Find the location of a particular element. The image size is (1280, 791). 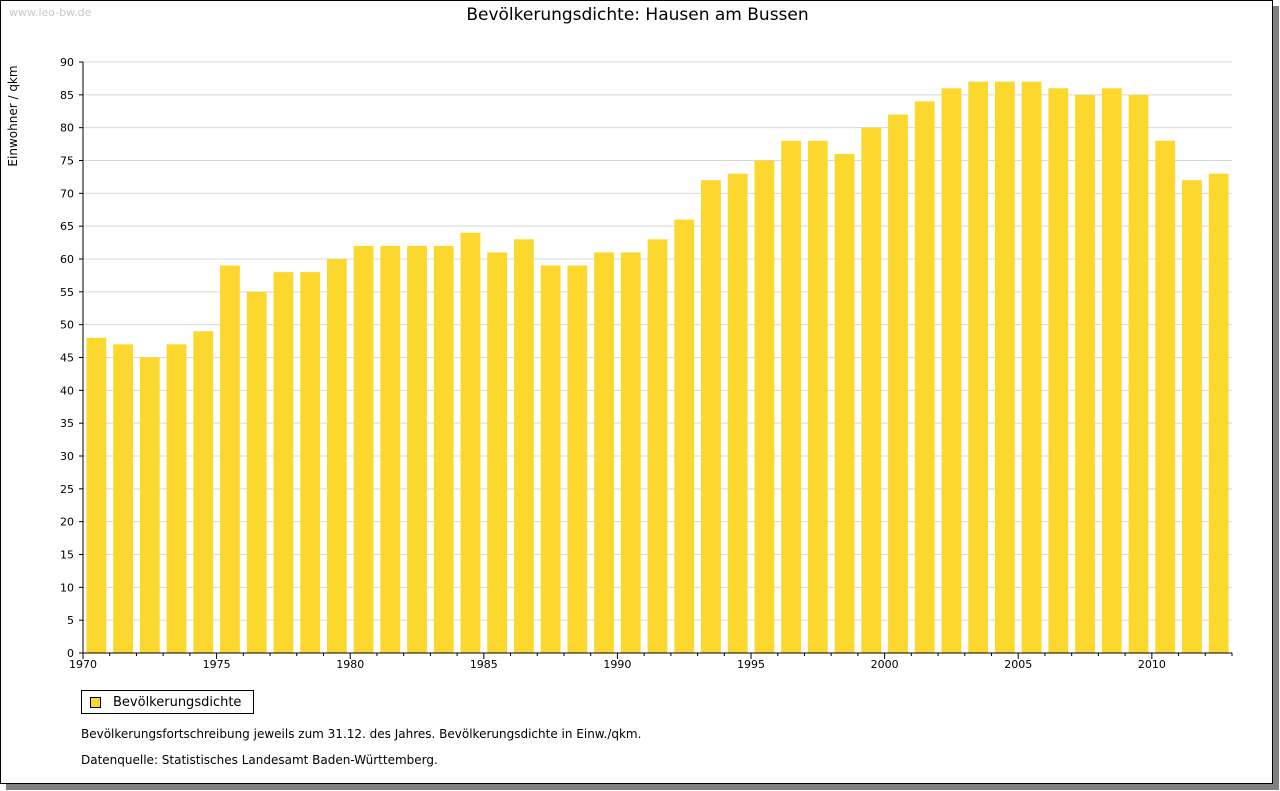

y-tick-label: 40 is located at coordinates (67, 390).